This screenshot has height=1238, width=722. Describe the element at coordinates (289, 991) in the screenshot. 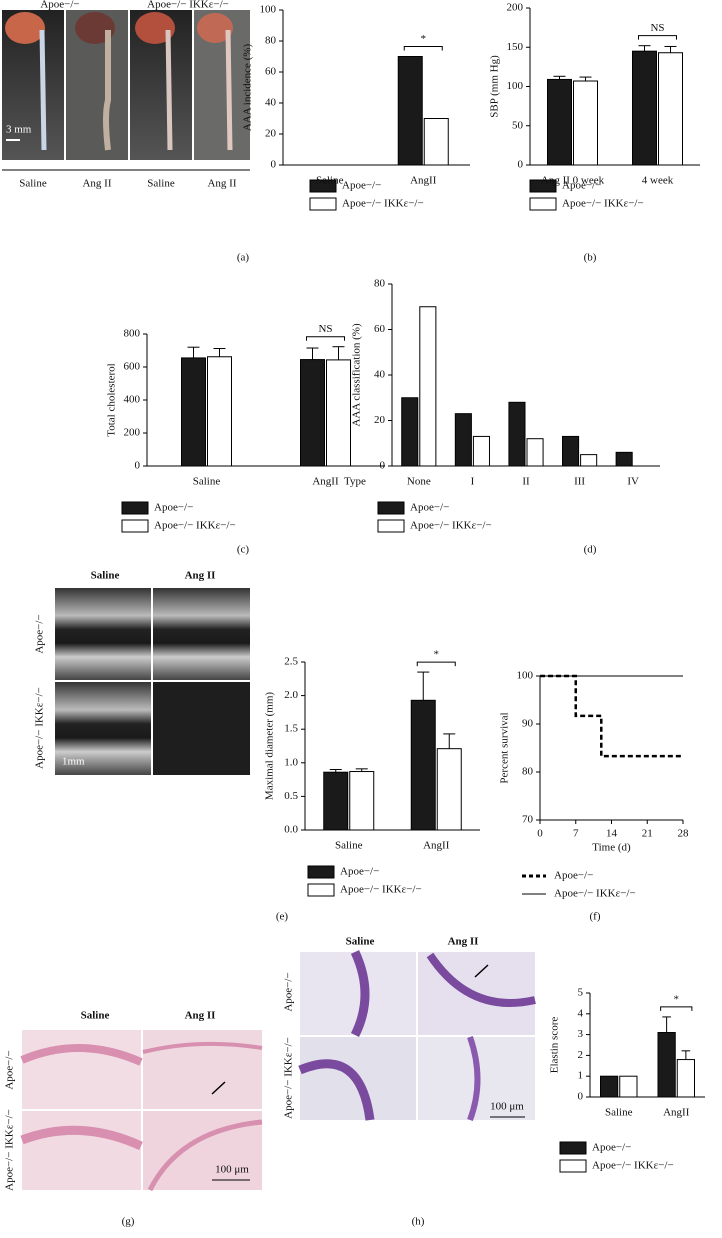

I see `row-label: Apoe−/−` at that location.